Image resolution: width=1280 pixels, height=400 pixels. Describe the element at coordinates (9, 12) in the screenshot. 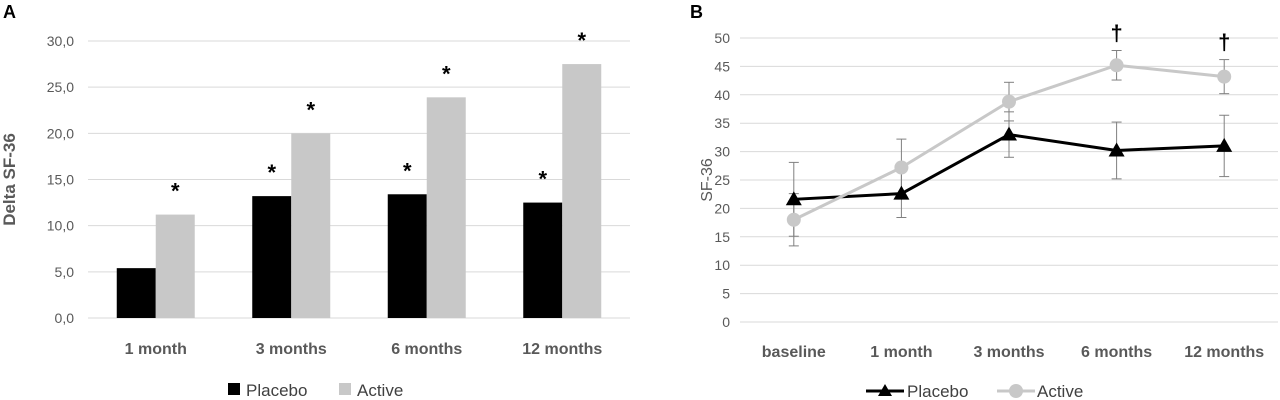

I see `panel-a-label: A` at that location.